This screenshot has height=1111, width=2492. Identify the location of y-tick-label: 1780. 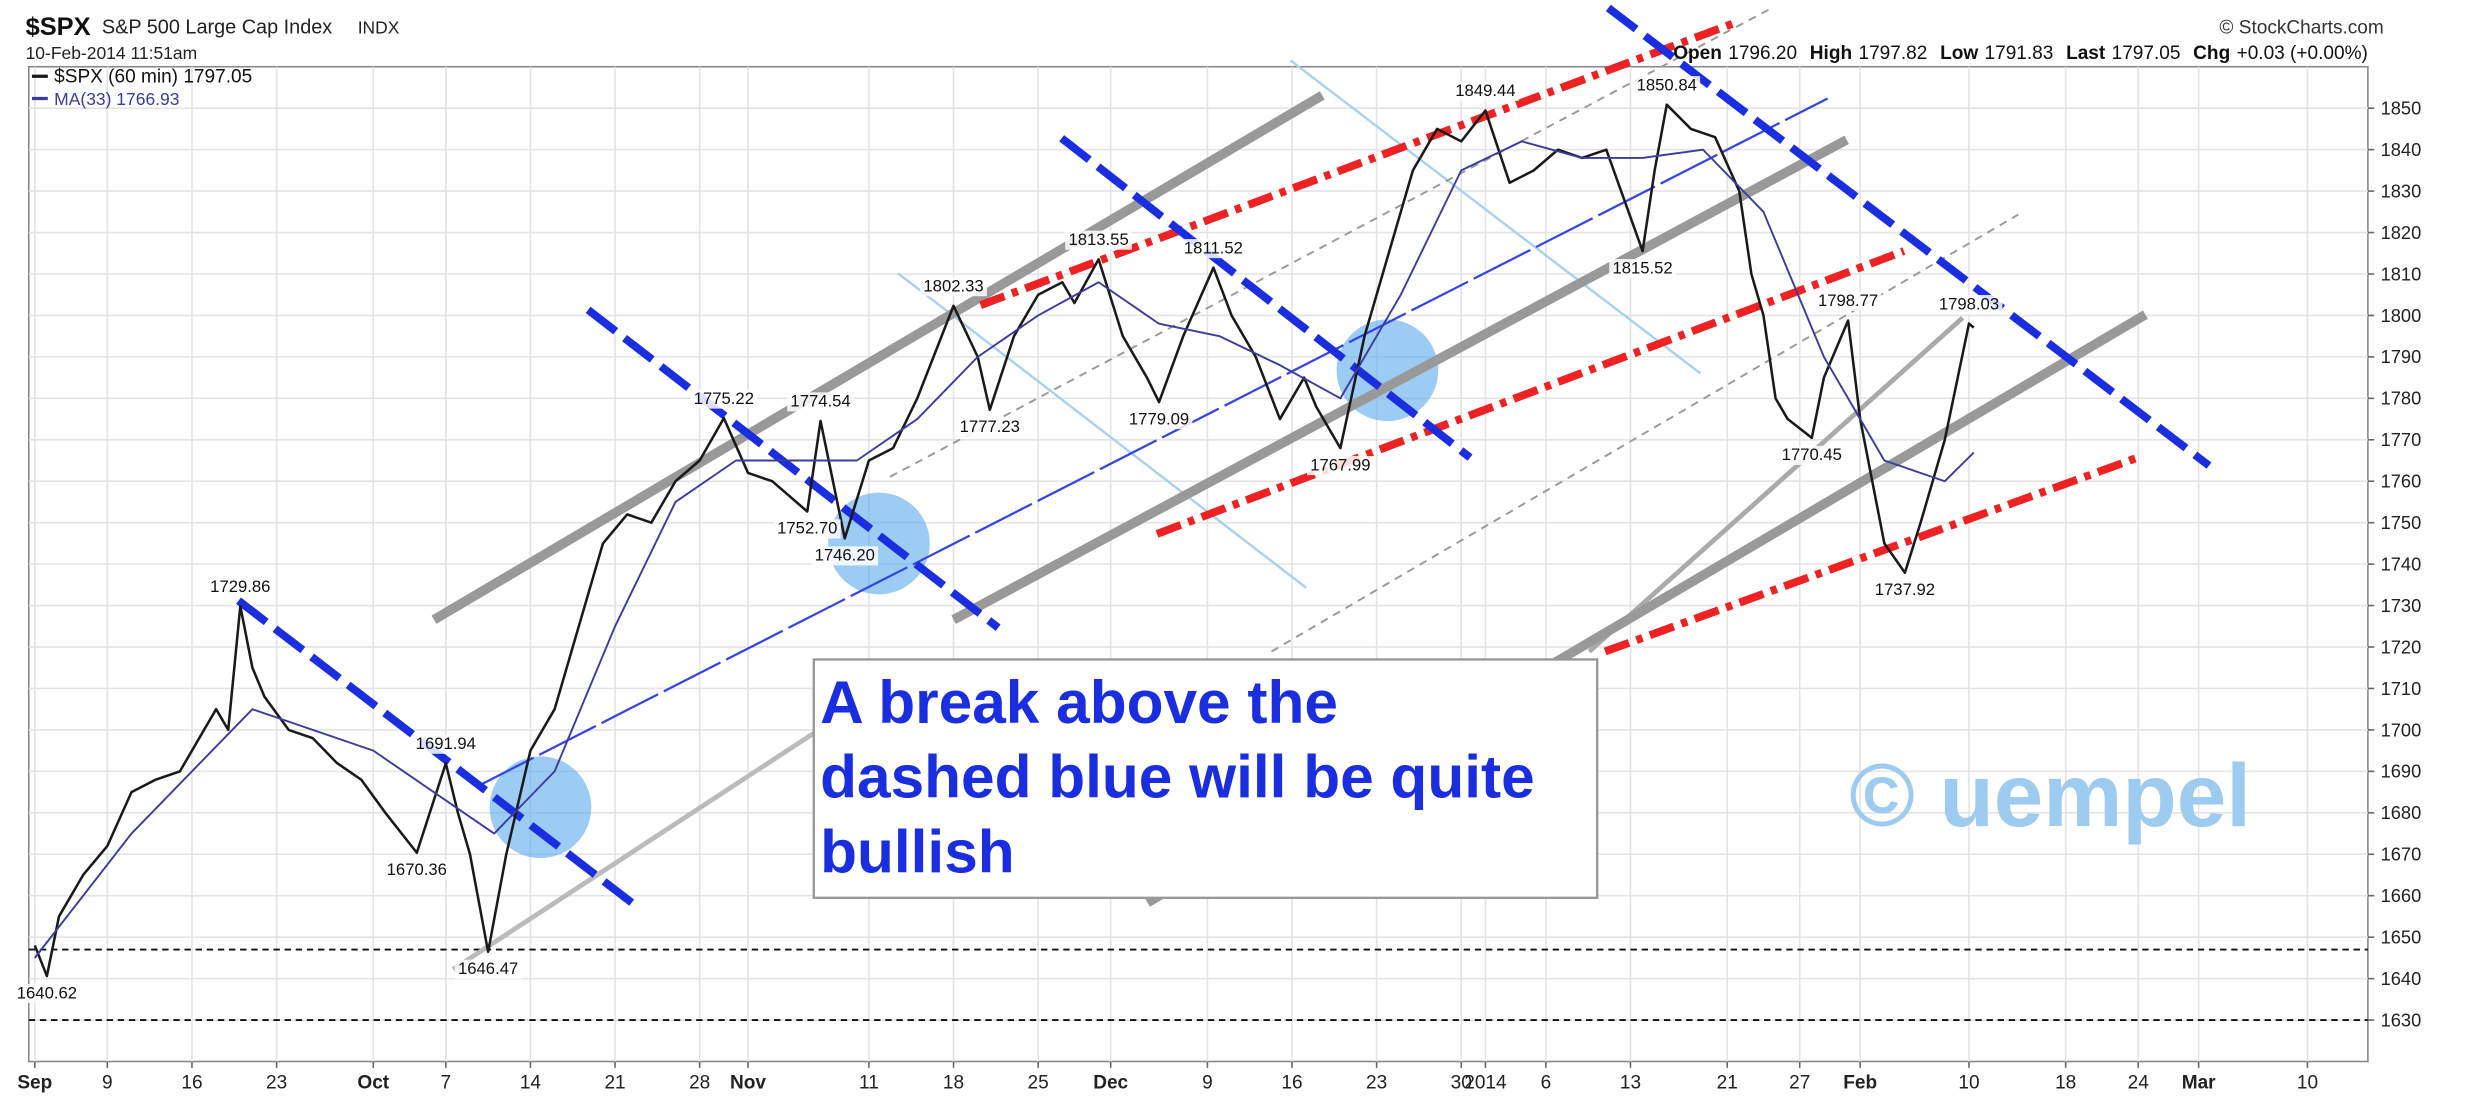
(2401, 398).